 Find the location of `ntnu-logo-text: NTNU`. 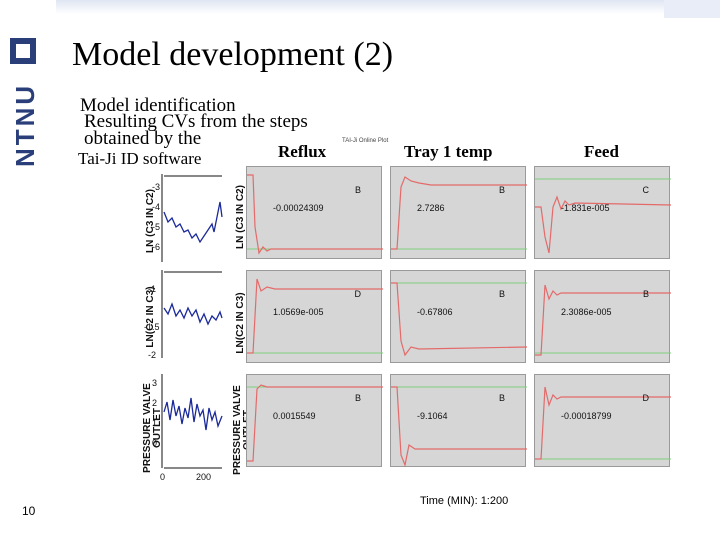

ntnu-logo-text: NTNU is located at coordinates (25, 125).